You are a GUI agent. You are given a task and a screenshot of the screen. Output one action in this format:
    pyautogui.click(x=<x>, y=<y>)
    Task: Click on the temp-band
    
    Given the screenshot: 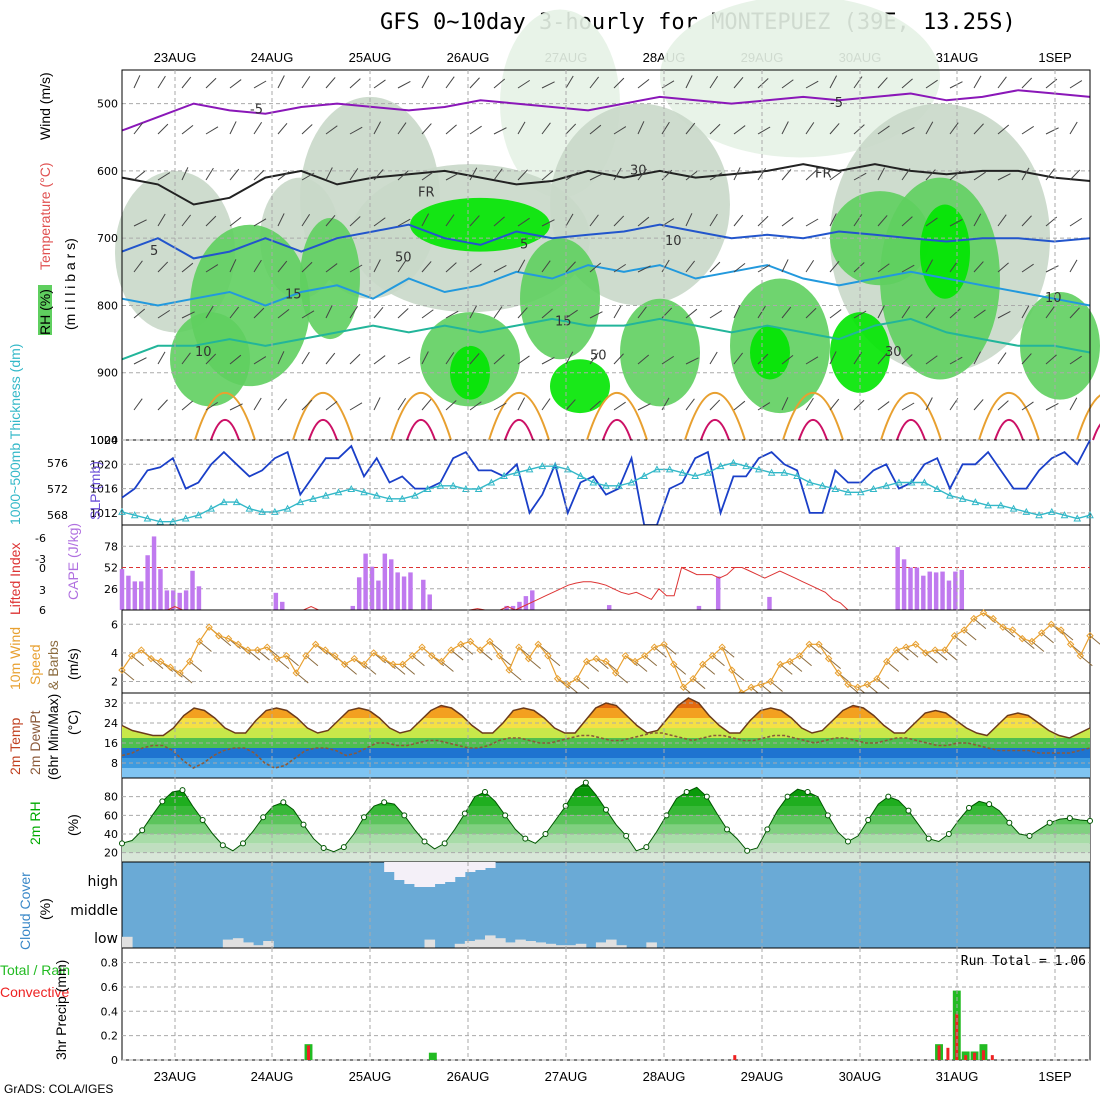 What is the action you would take?
    pyautogui.click(x=606, y=773)
    